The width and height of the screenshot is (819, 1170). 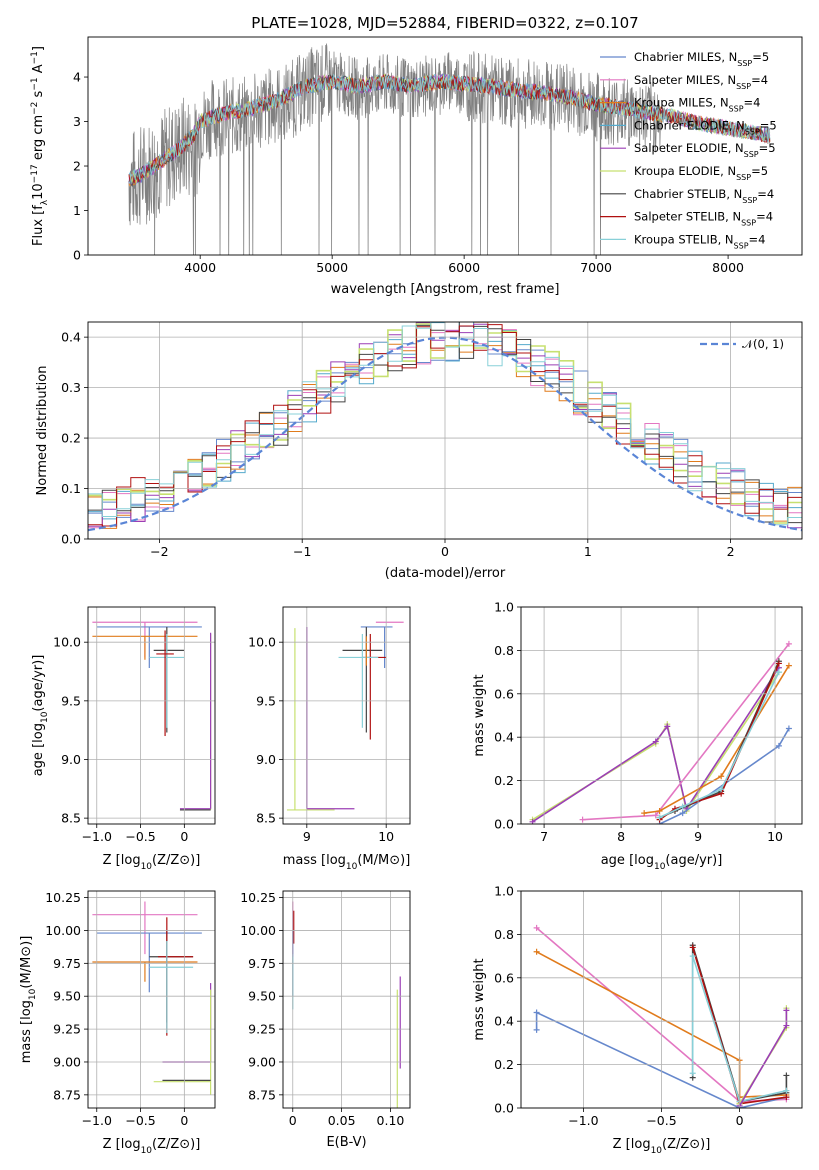 I want to click on y-tick-label: 10.25, so click(x=63, y=897).